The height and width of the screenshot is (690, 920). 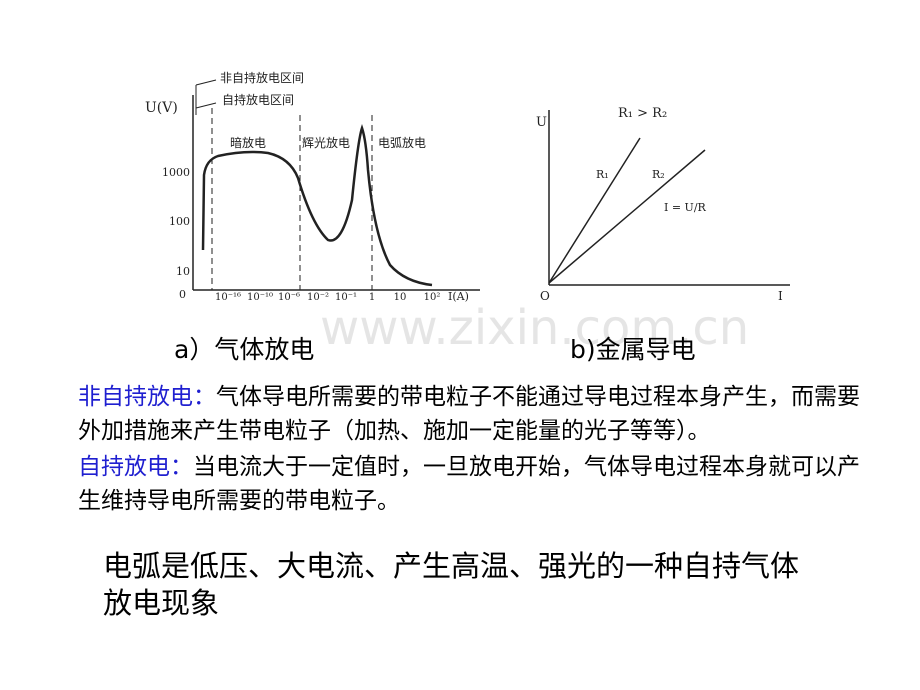 What do you see at coordinates (642, 113) in the screenshot?
I see `relation: R₁ > R₂` at bounding box center [642, 113].